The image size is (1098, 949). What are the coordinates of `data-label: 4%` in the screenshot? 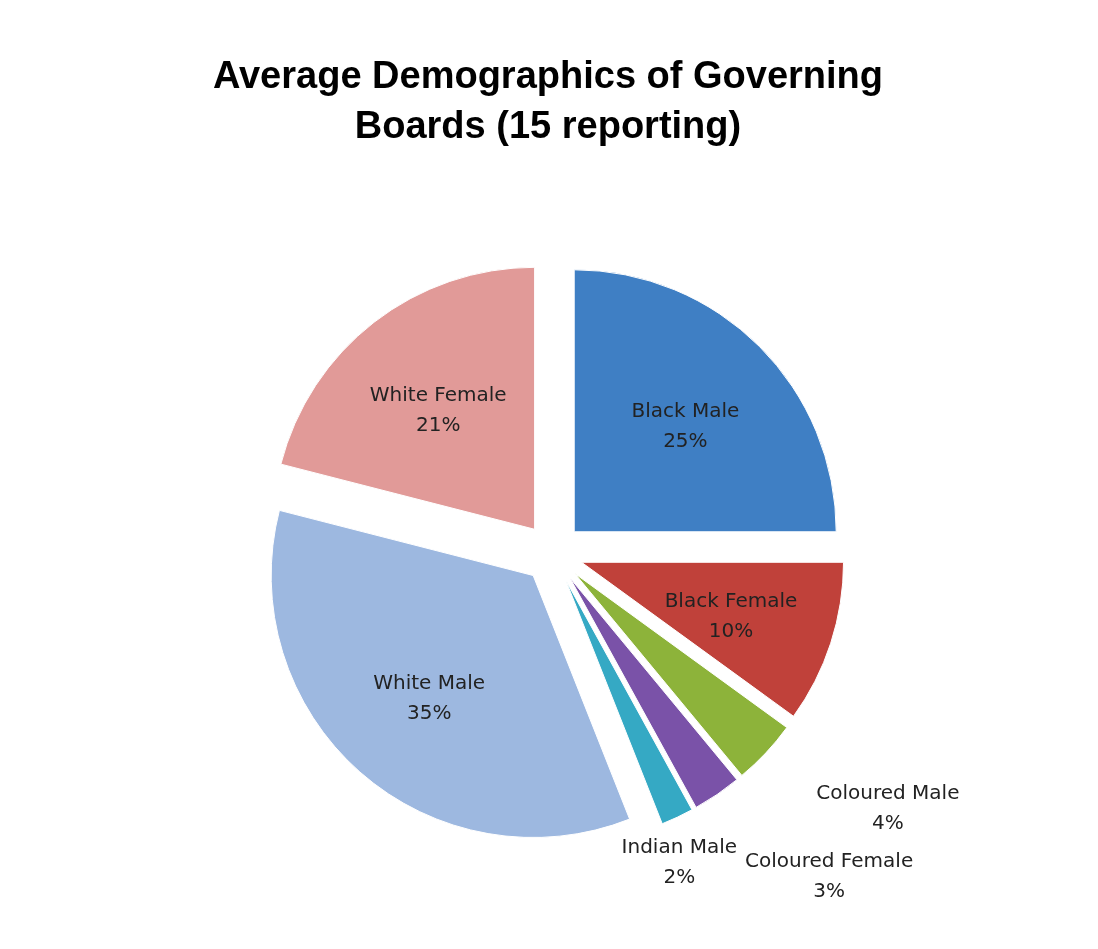 It's located at (887, 821).